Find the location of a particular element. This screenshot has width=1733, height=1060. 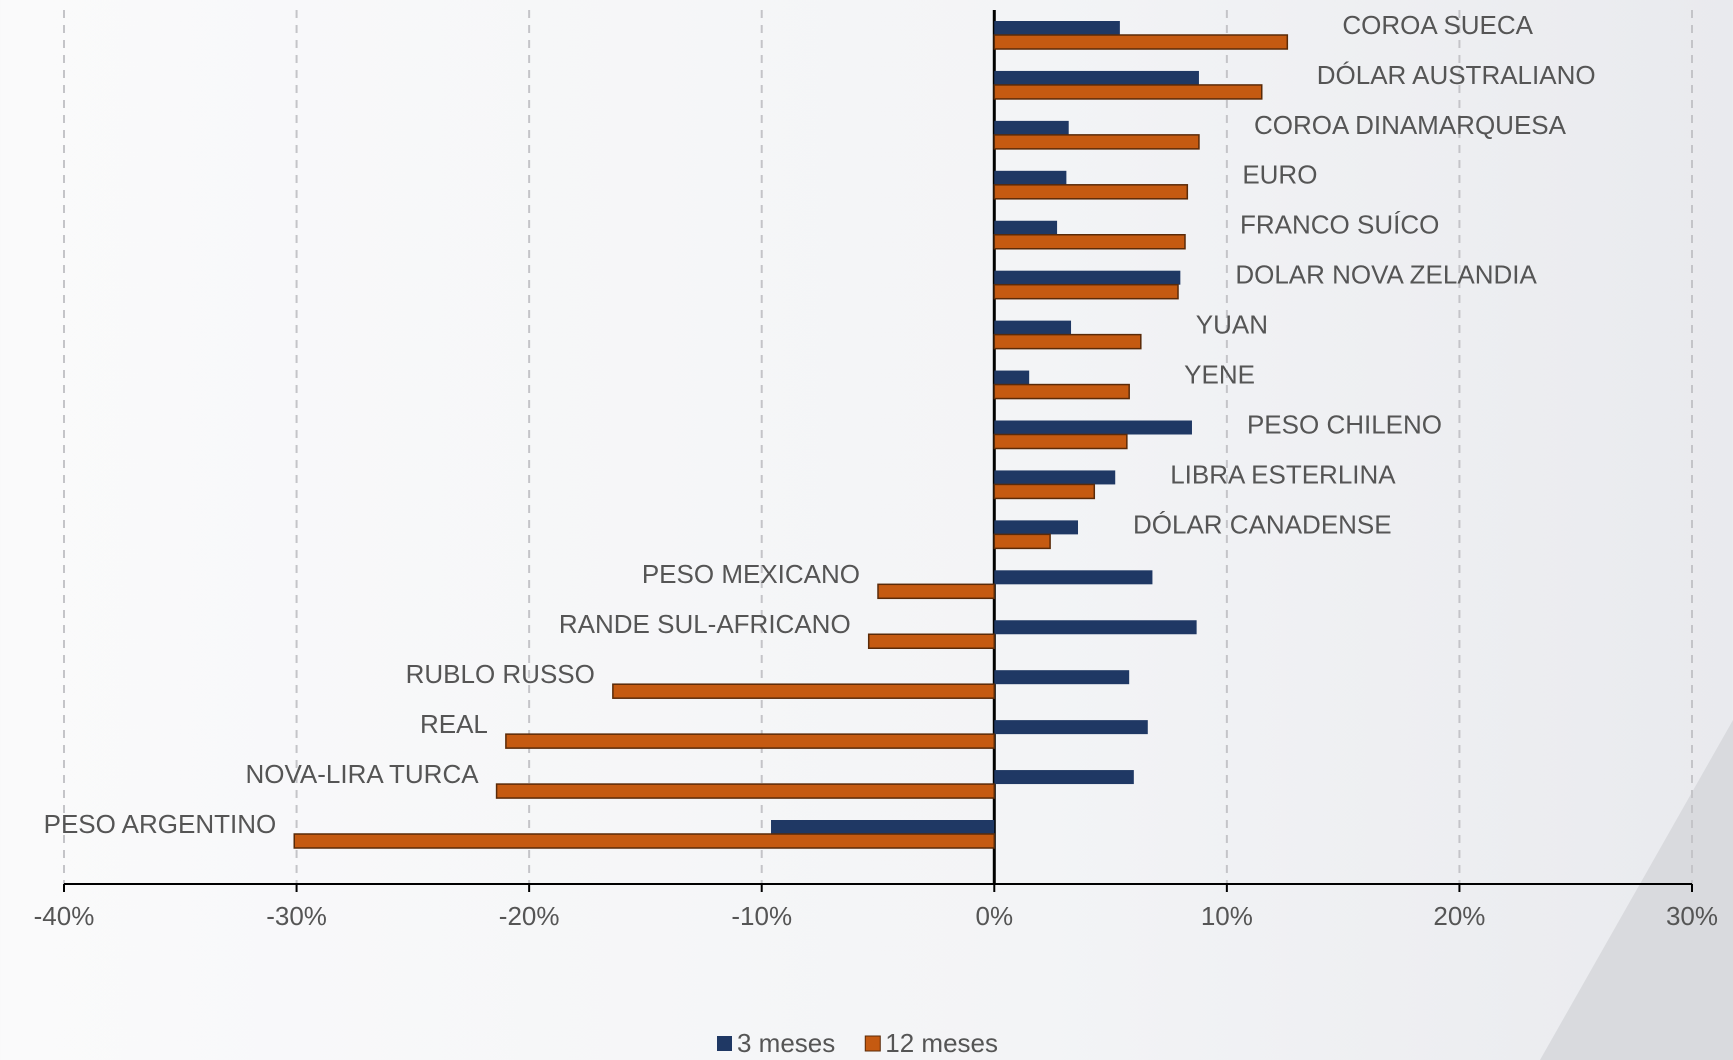

category-label: DOLAR NOVA ZELANDIA is located at coordinates (1386, 275).